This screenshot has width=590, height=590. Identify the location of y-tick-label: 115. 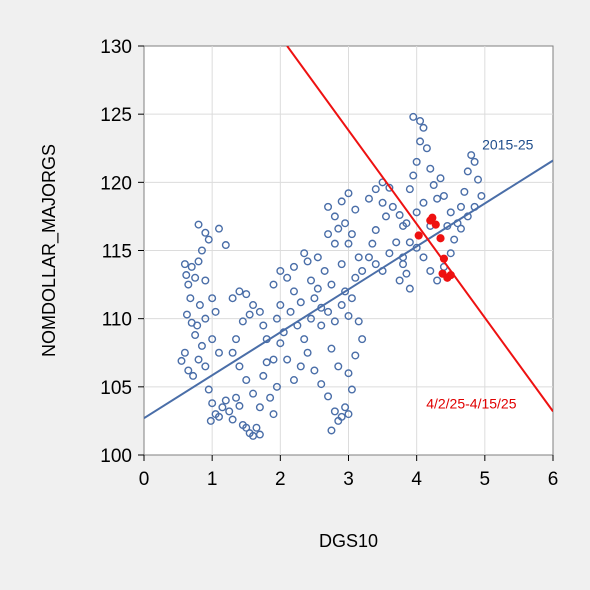
(117, 252).